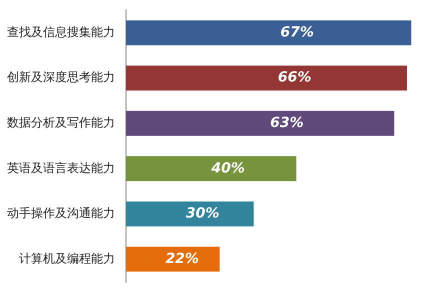 Image resolution: width=444 pixels, height=292 pixels. Describe the element at coordinates (287, 123) in the screenshot. I see `data-label: 63%` at that location.